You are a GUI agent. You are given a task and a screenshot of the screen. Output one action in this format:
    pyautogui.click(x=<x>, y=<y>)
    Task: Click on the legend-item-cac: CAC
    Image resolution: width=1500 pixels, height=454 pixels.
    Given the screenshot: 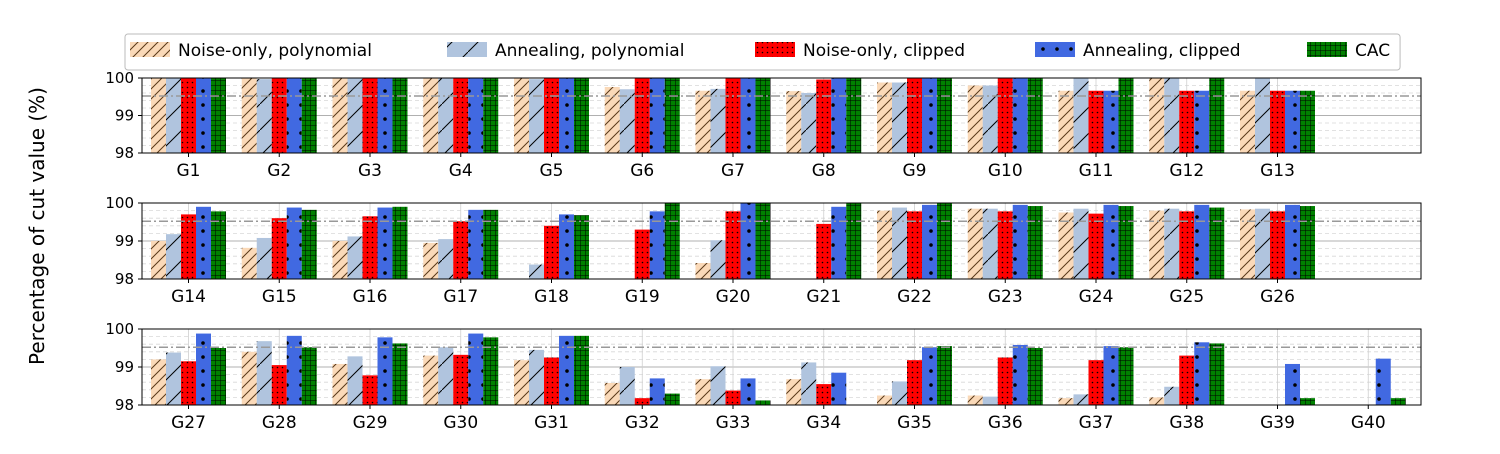 What is the action you would take?
    pyautogui.click(x=1348, y=51)
    